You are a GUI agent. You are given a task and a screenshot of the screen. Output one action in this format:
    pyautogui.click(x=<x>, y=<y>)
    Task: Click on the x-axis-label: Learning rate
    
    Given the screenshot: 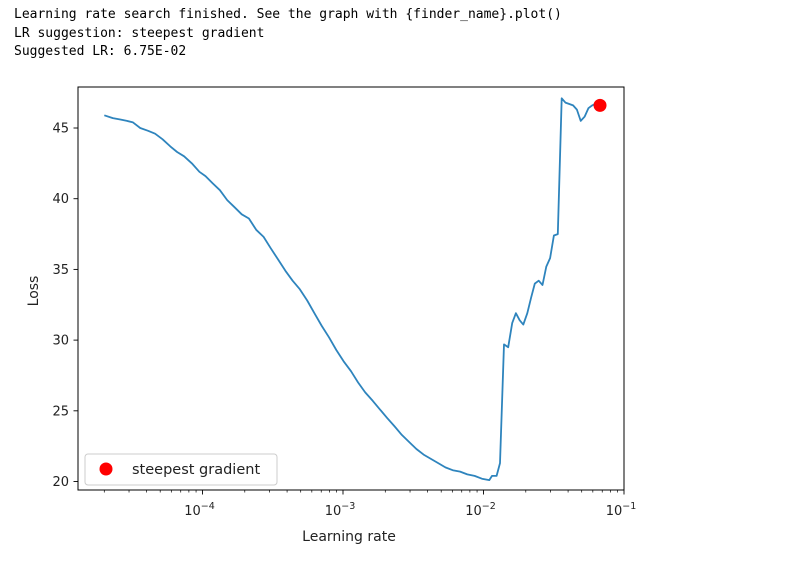 What is the action you would take?
    pyautogui.click(x=349, y=537)
    